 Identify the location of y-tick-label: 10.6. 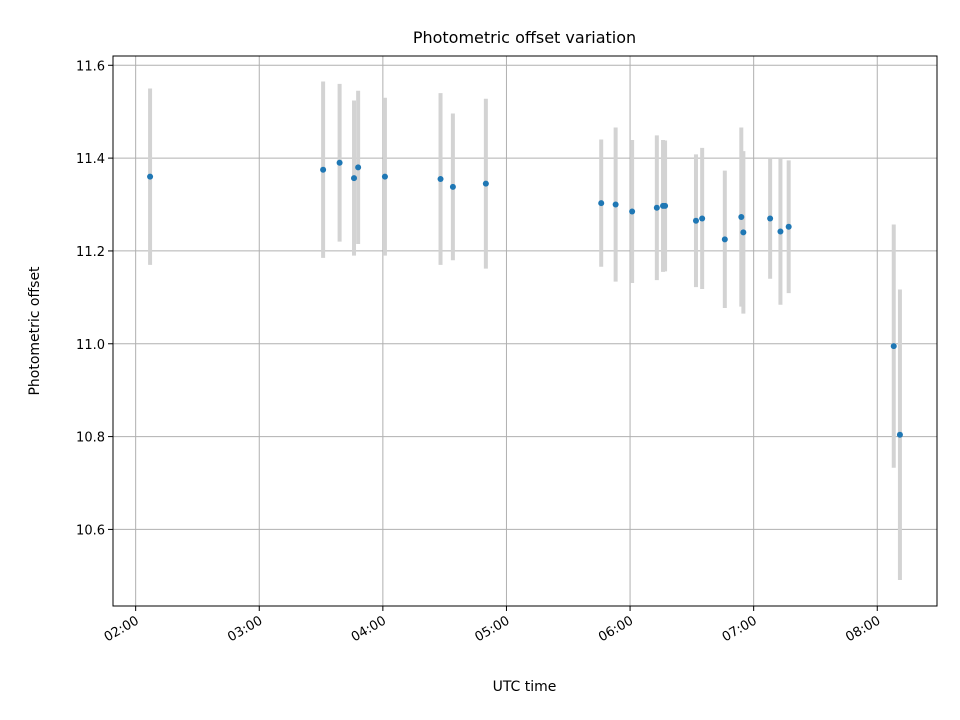
(90, 530).